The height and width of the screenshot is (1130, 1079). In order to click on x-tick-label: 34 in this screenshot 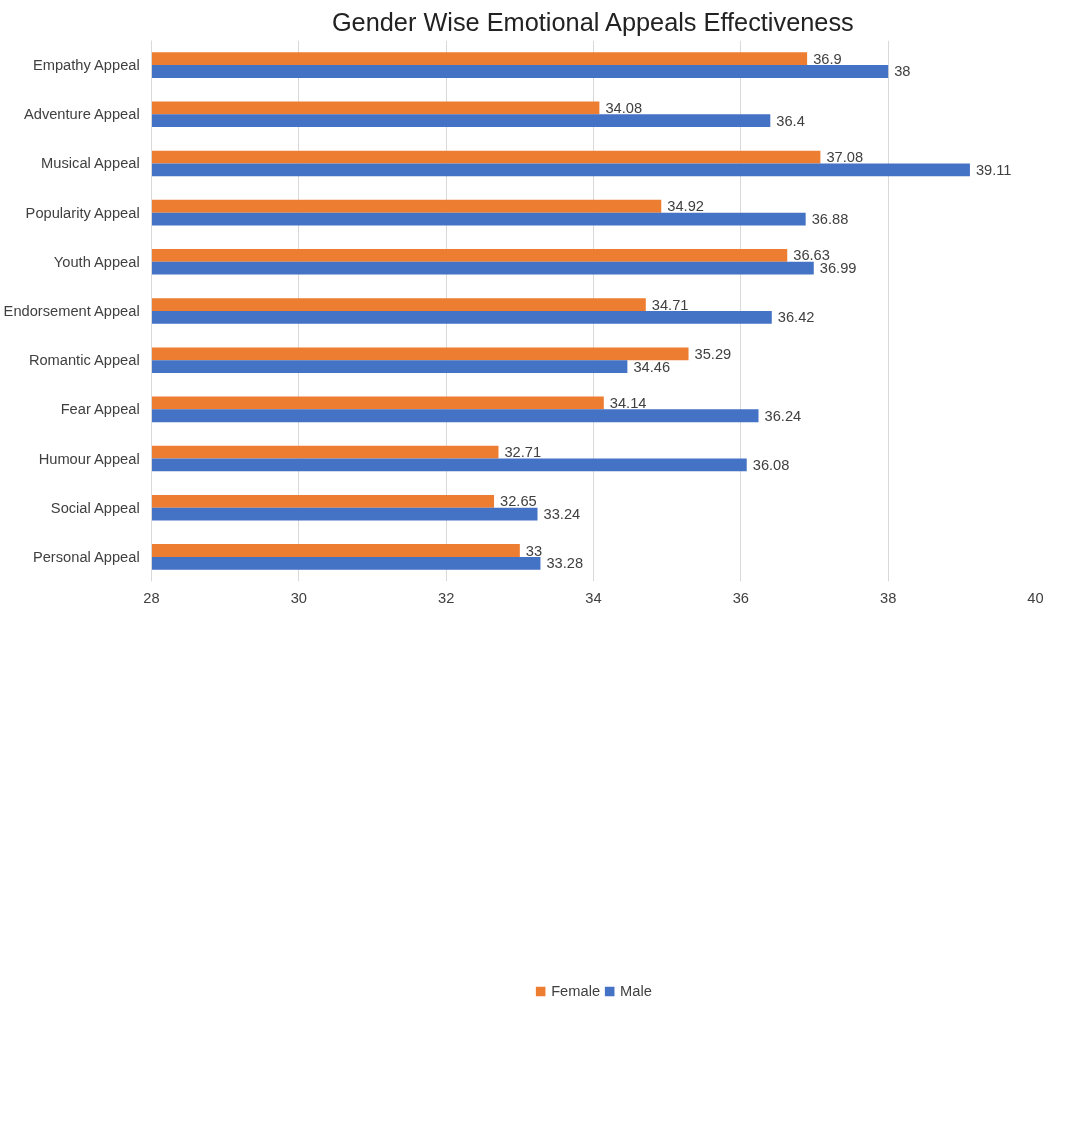, I will do `click(593, 597)`.